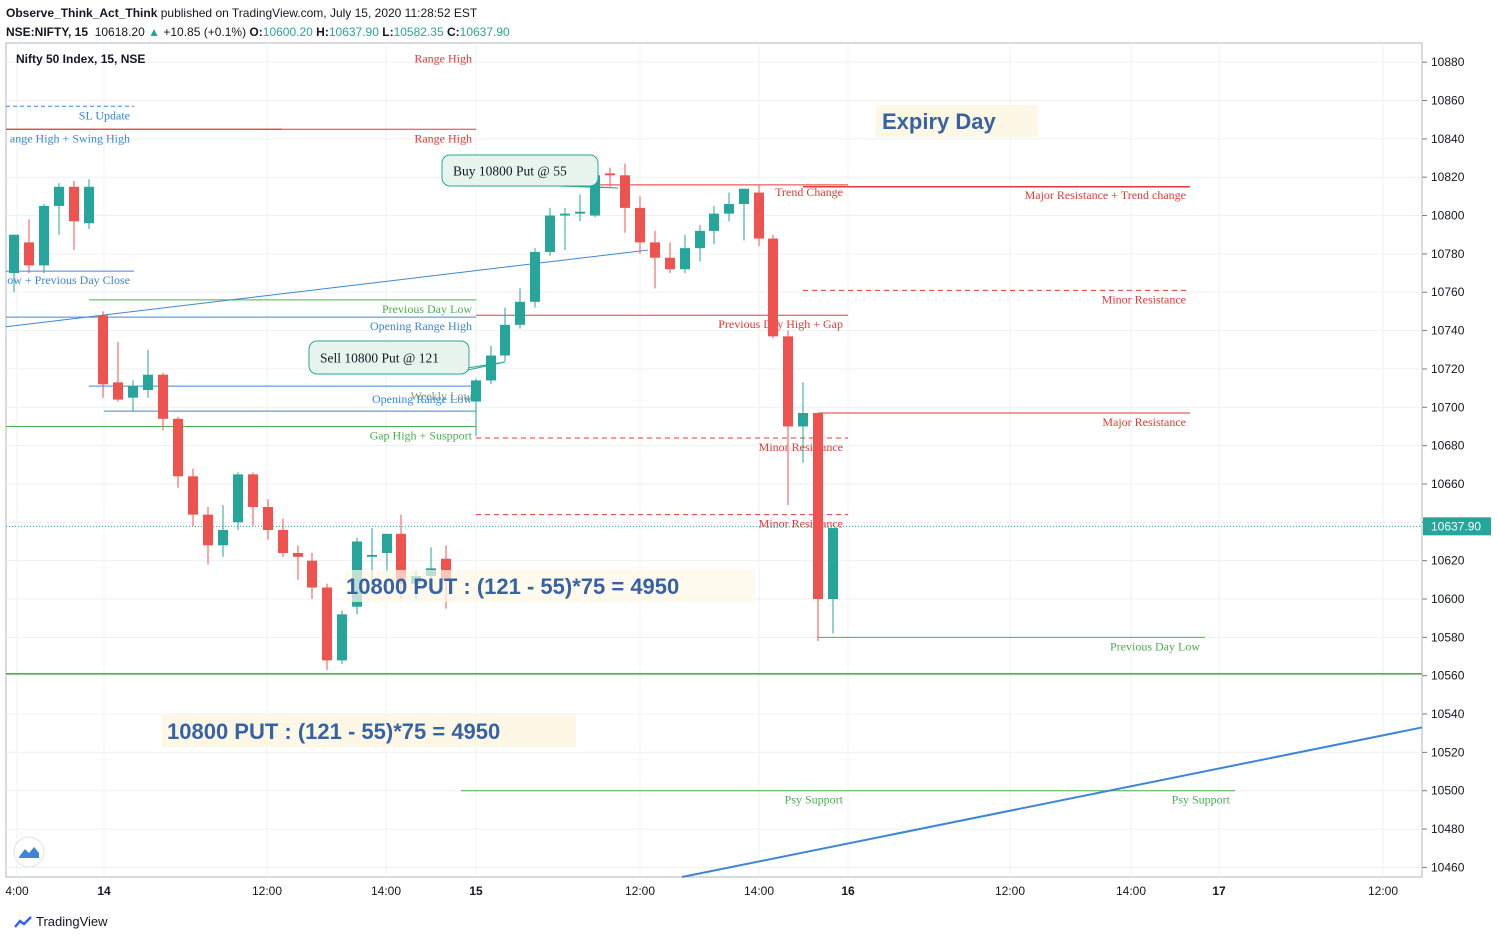 The height and width of the screenshot is (942, 1497). Describe the element at coordinates (1052, 802) in the screenshot. I see `lower-trend-line` at that location.